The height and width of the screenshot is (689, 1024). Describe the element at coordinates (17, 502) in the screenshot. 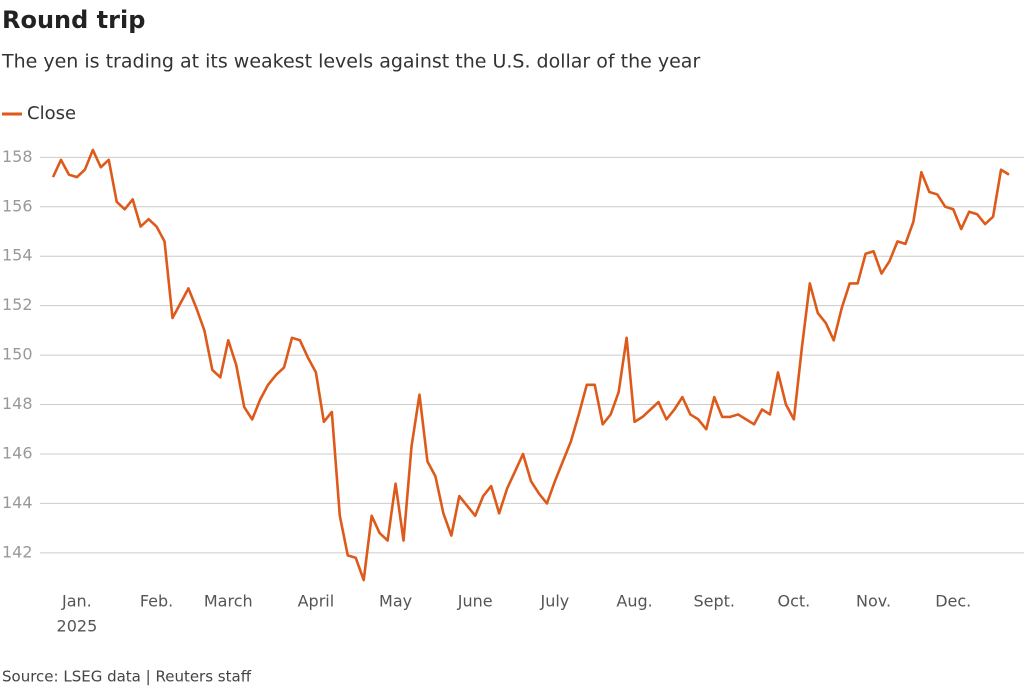

I see `y-tick-label: 144` at that location.